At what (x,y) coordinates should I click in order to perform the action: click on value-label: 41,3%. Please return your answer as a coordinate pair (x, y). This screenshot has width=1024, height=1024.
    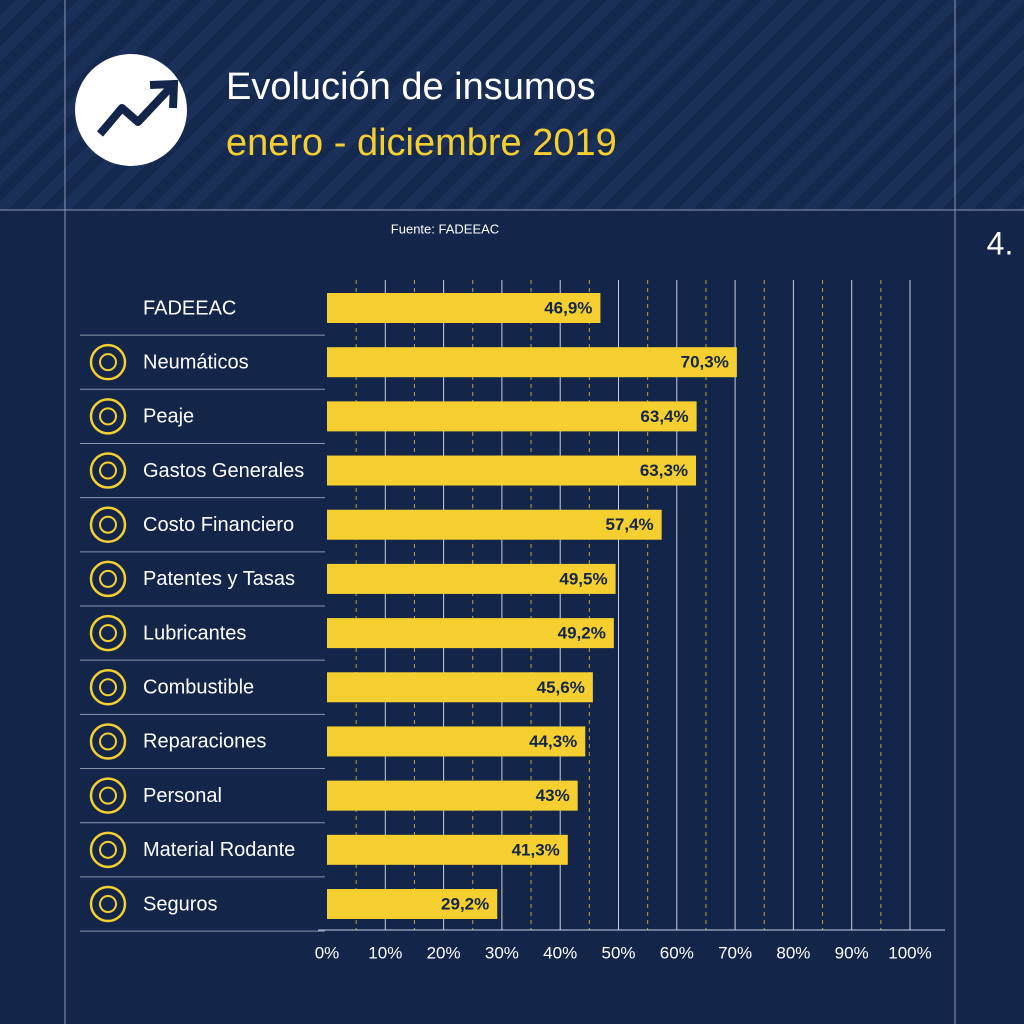
    Looking at the image, I should click on (536, 849).